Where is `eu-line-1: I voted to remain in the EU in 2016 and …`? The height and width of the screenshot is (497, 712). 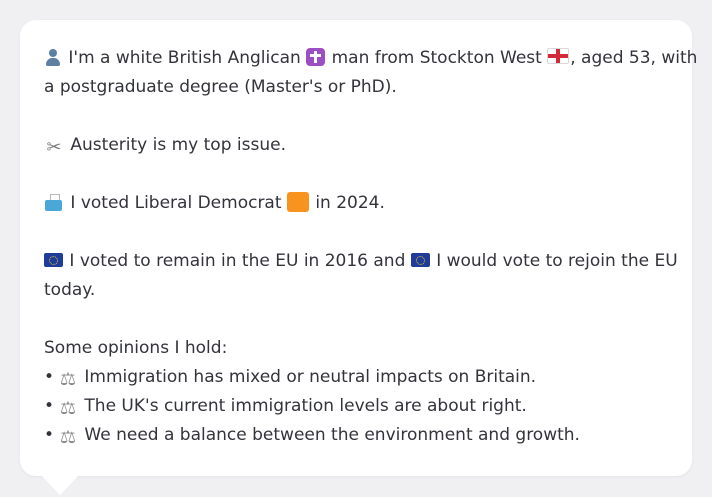 eu-line-1: I voted to remain in the EU in 2016 and … is located at coordinates (361, 261).